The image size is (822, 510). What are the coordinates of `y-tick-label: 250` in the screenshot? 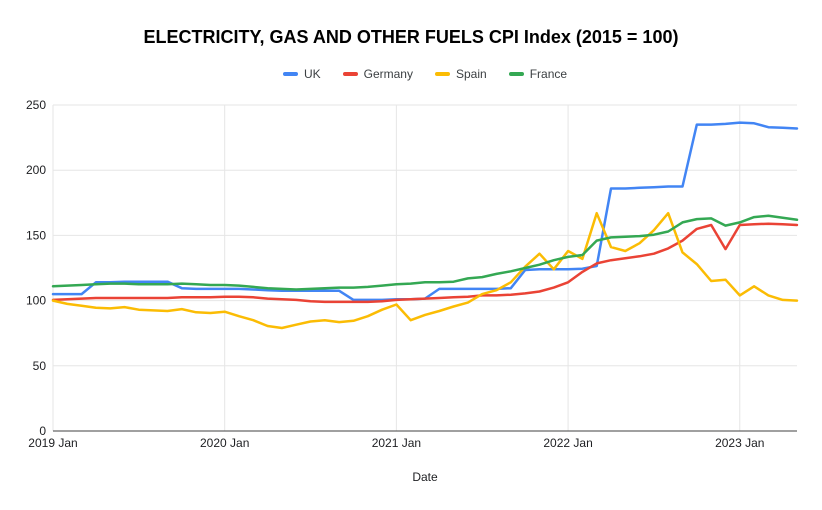 It's located at (36, 105).